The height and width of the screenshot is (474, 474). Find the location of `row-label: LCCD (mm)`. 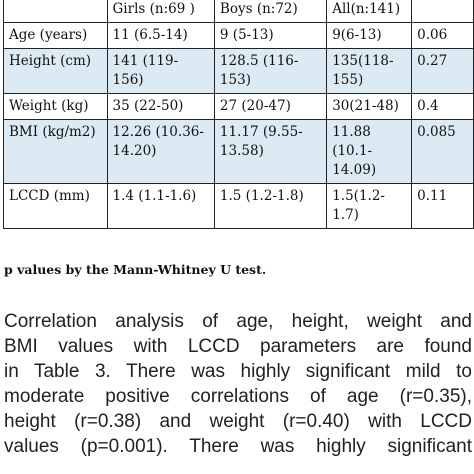

row-label: LCCD (mm) is located at coordinates (55, 206).